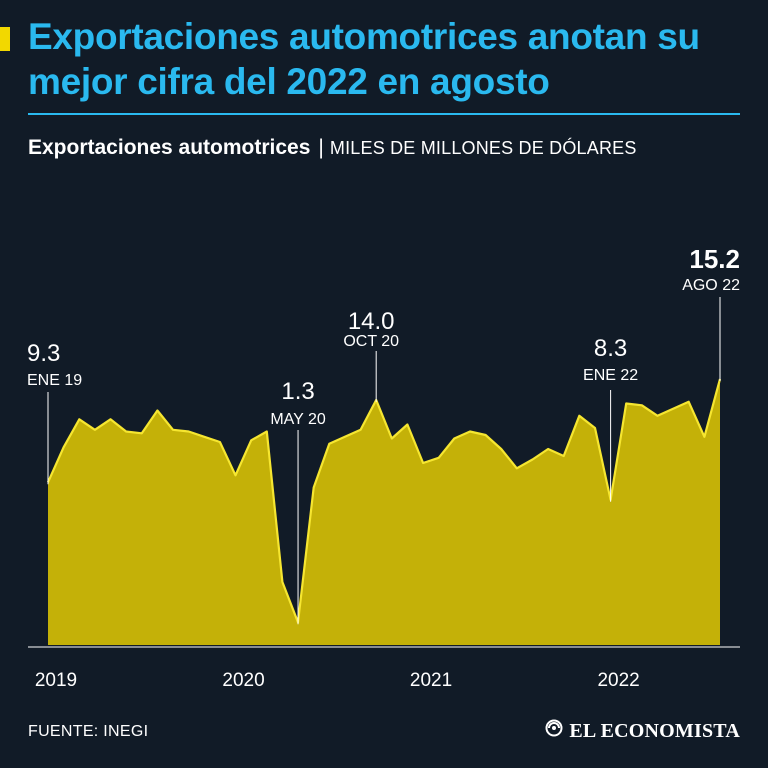 Image resolution: width=768 pixels, height=768 pixels. Describe the element at coordinates (56, 680) in the screenshot. I see `x-tick-label-2019: 2019` at that location.